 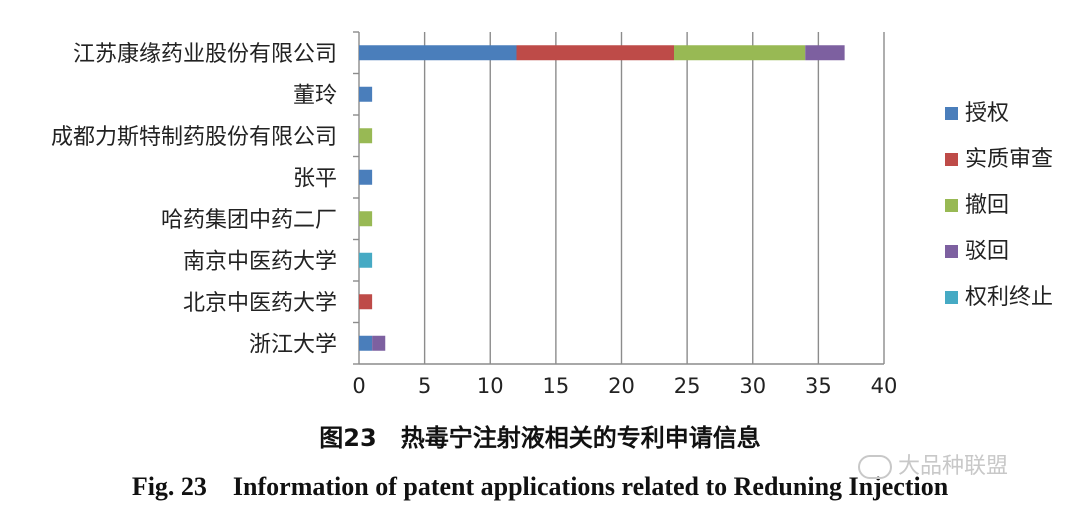 What do you see at coordinates (540, 438) in the screenshot?
I see `figure-caption-chinese: 图23 热毒宁注射液相关的专利申请信息` at bounding box center [540, 438].